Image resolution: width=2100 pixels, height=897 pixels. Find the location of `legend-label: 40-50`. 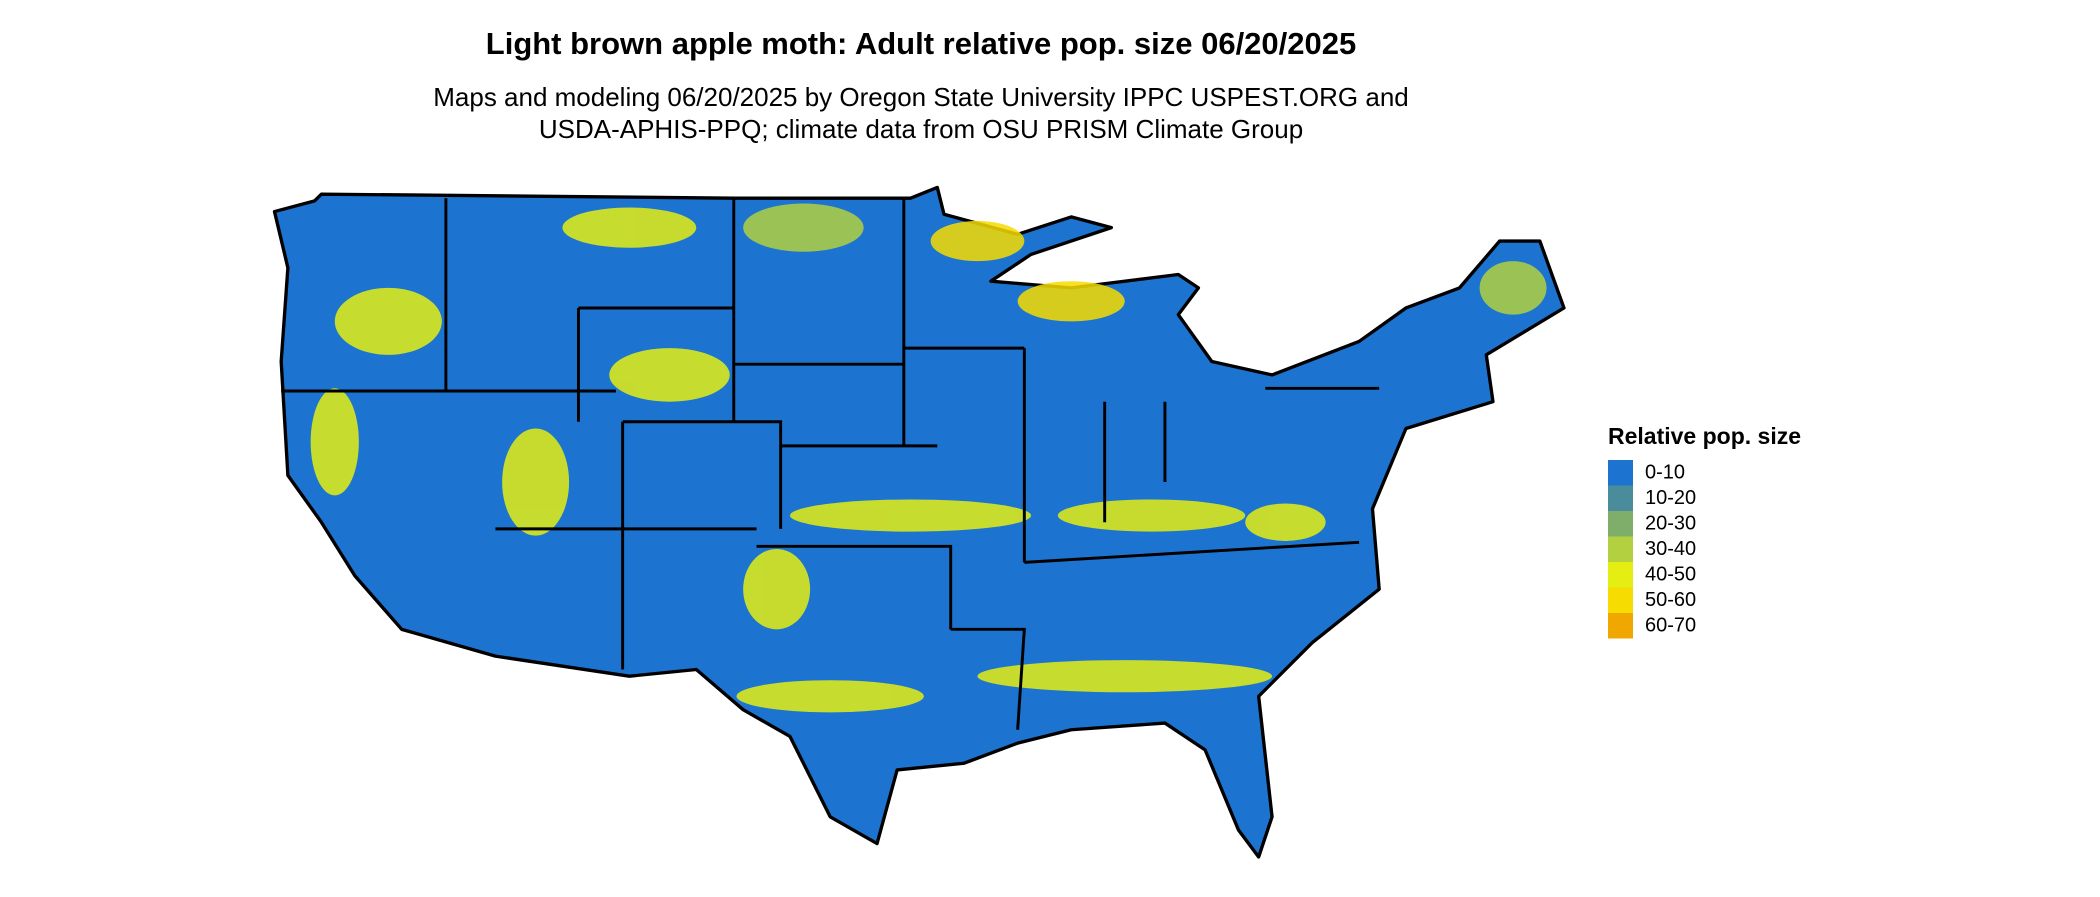

legend-label: 40-50 is located at coordinates (1670, 574).